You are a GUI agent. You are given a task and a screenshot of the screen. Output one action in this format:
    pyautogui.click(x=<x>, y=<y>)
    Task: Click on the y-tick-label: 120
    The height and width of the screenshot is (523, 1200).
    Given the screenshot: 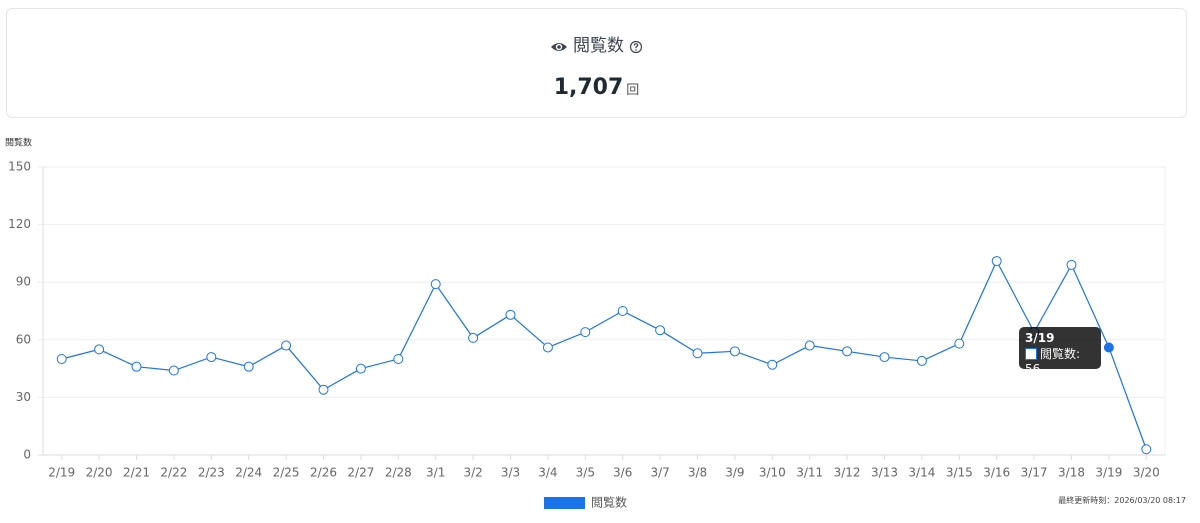 What is the action you would take?
    pyautogui.click(x=19, y=224)
    